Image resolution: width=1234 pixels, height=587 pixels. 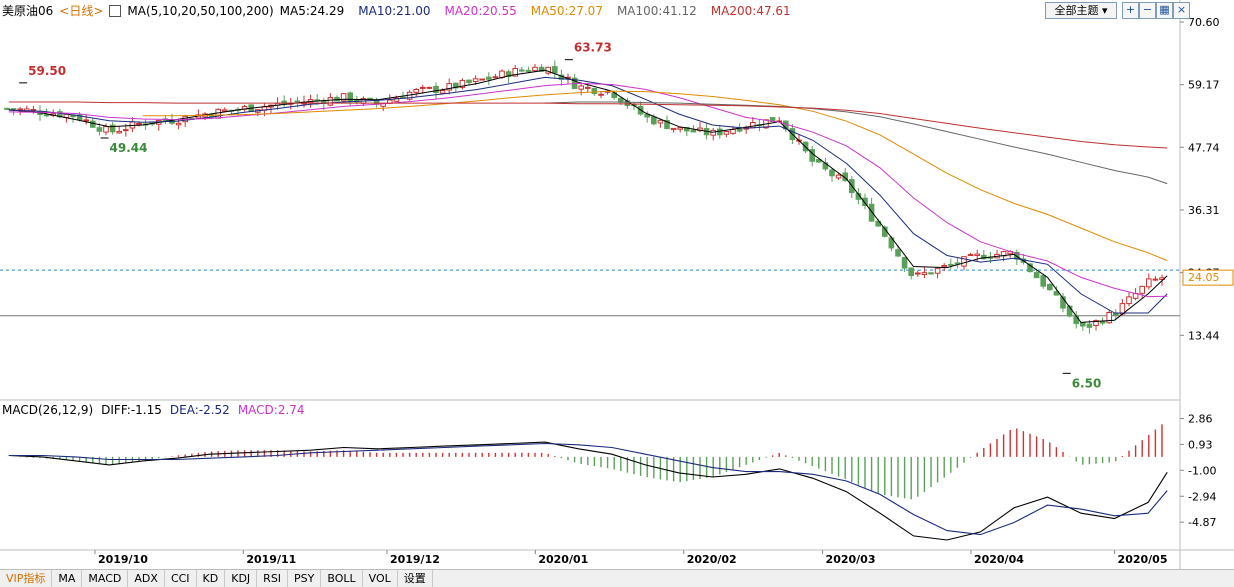 What do you see at coordinates (181, 578) in the screenshot?
I see `tab-4: CCI` at bounding box center [181, 578].